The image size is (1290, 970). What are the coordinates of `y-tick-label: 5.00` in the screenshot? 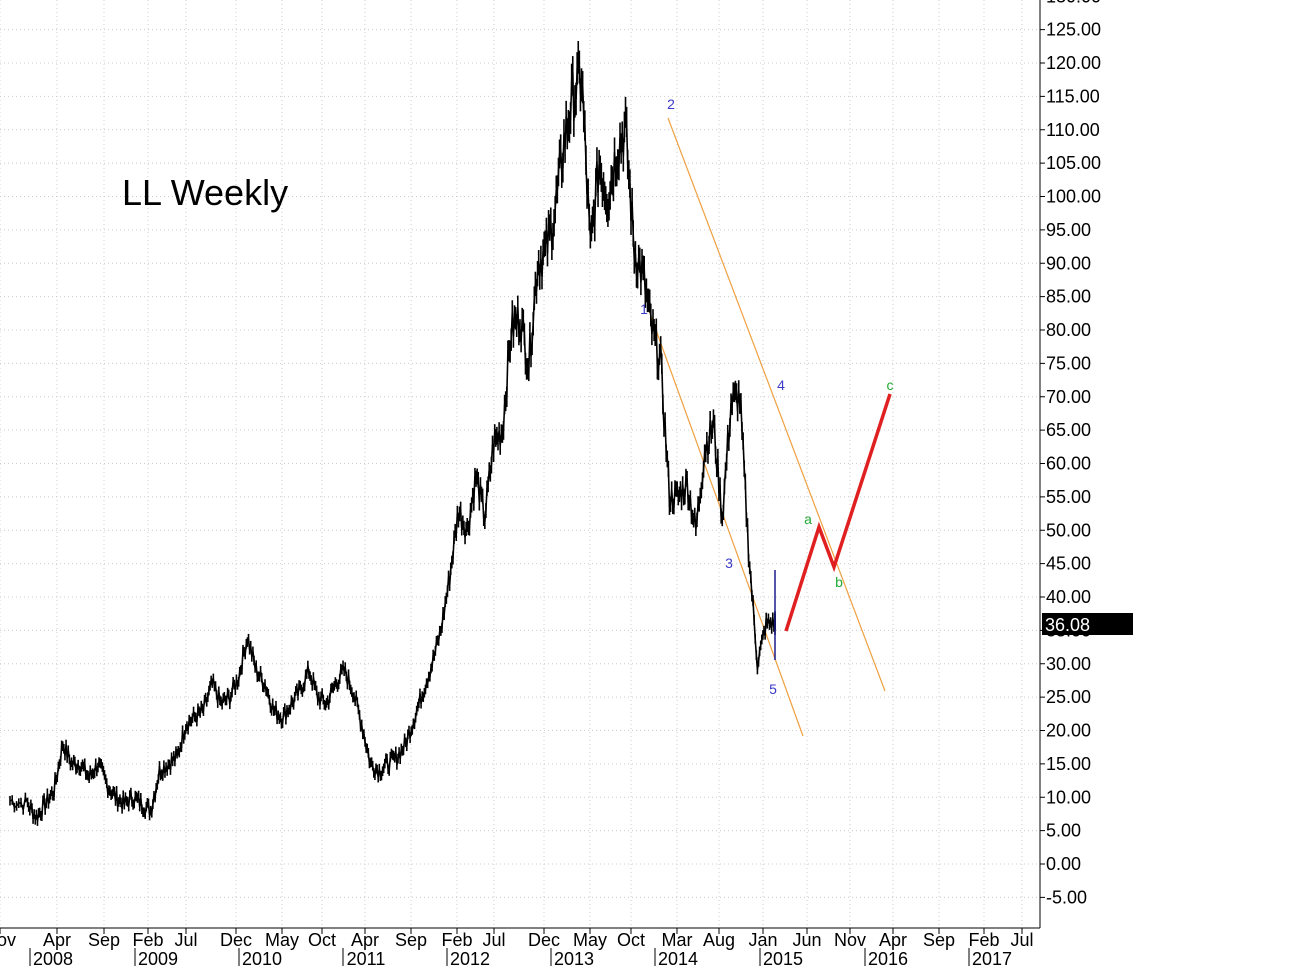 It's located at (1063, 831).